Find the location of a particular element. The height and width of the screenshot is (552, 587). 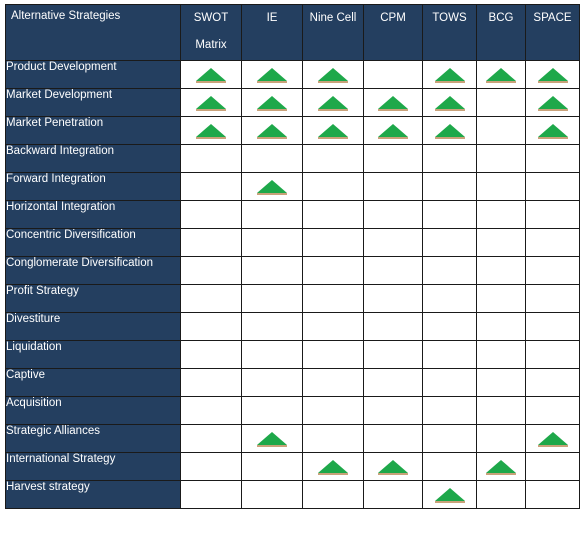

table-row: Forward Integration is located at coordinates (292, 186).